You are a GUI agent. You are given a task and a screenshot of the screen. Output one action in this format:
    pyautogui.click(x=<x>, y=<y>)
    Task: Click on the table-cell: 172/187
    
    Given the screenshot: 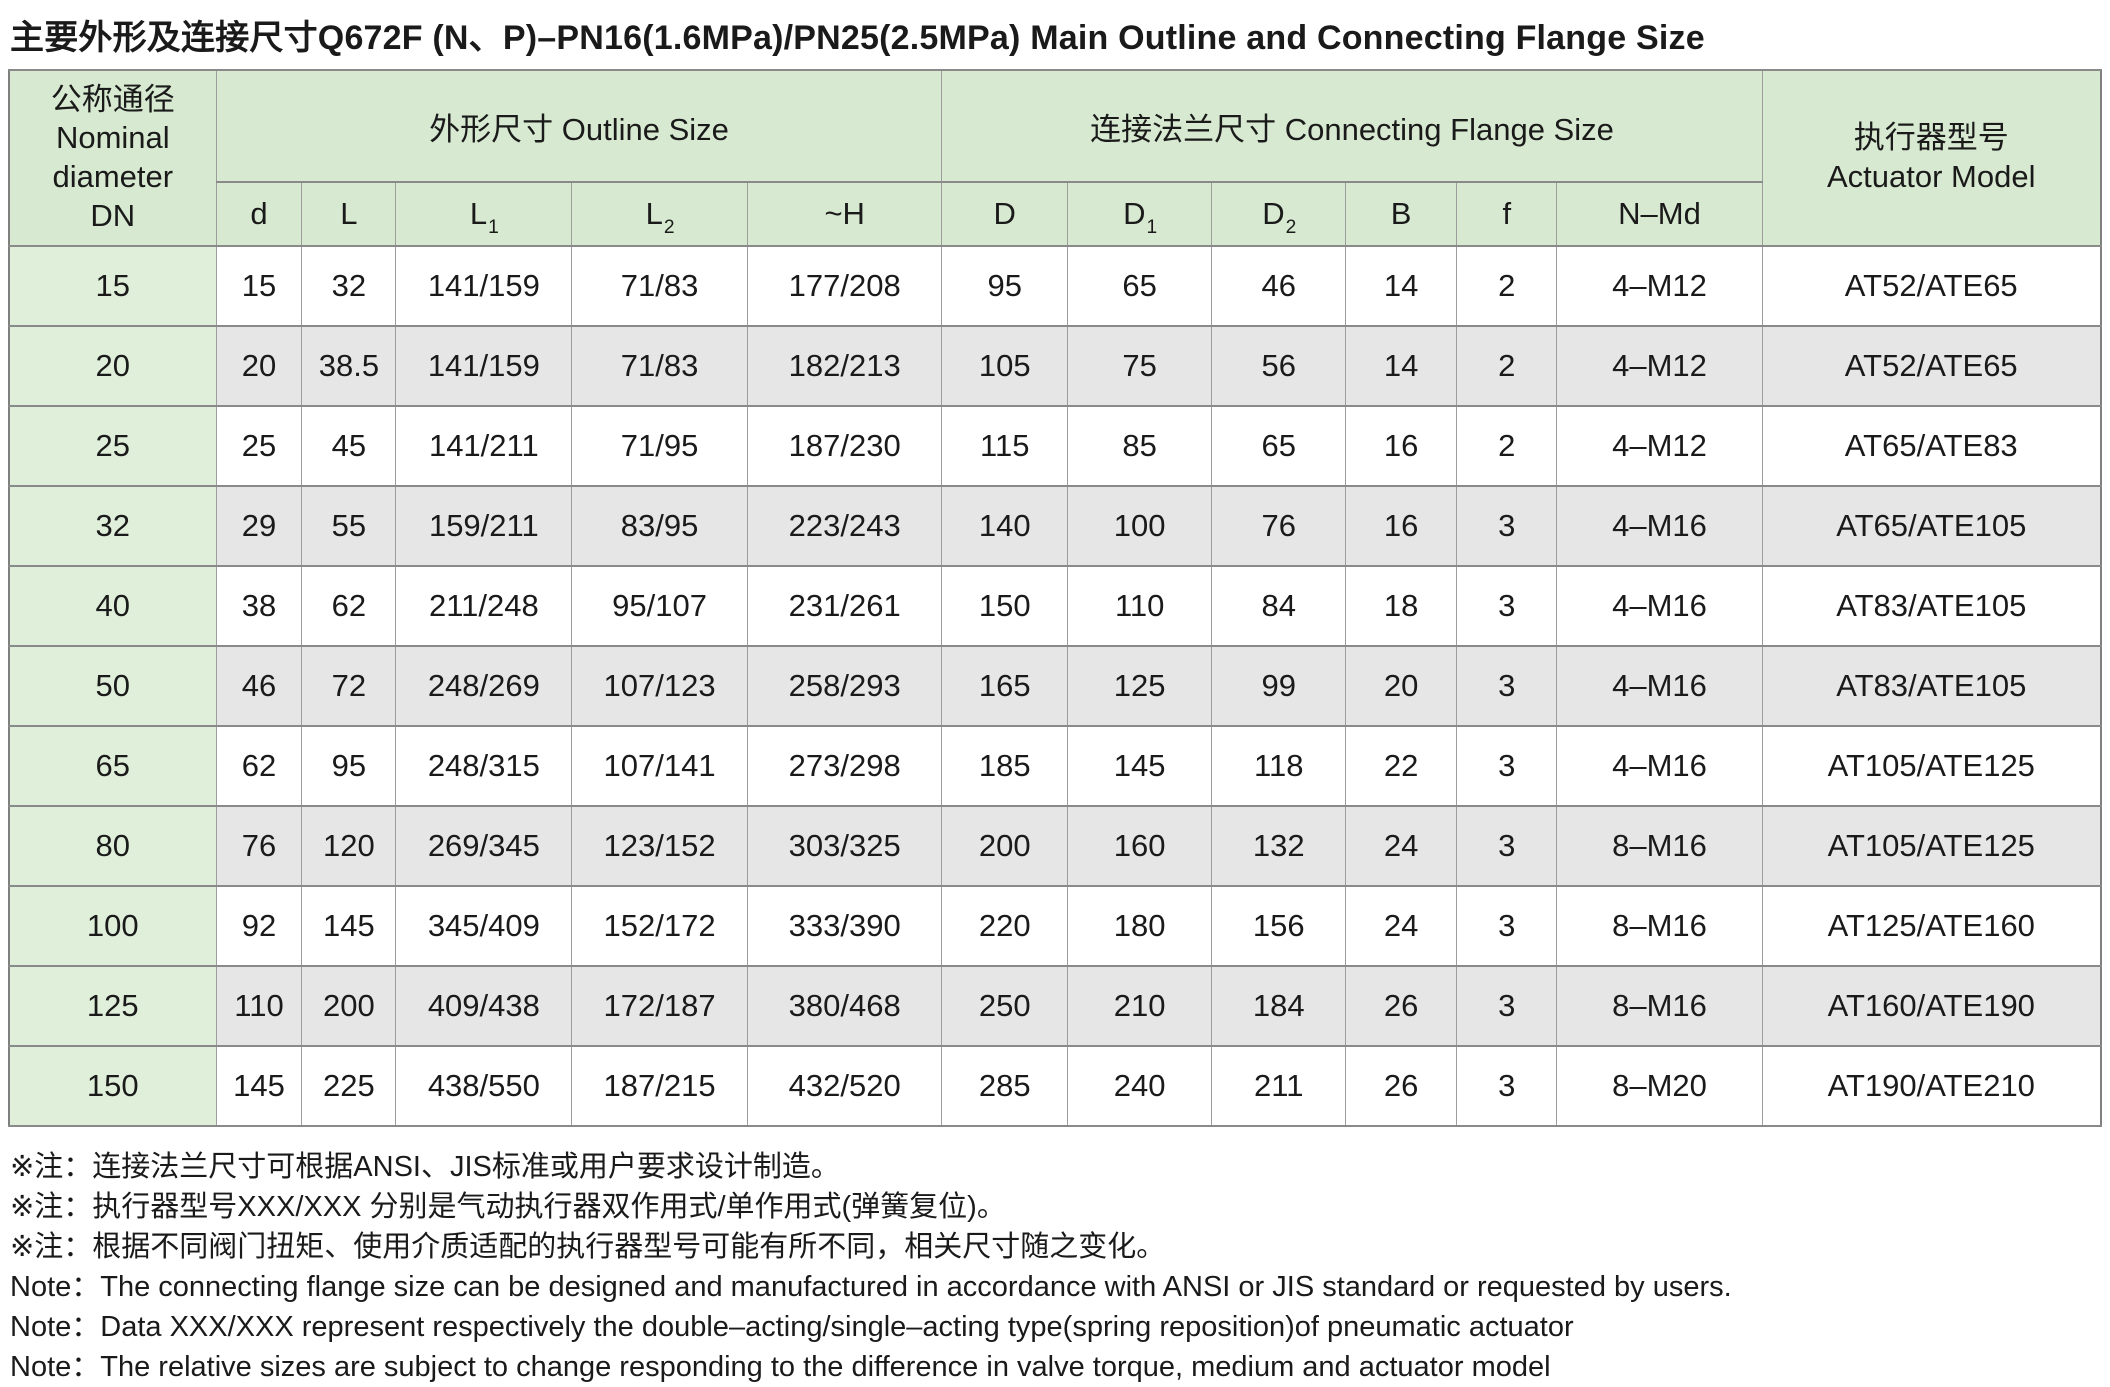 What is the action you would take?
    pyautogui.click(x=659, y=1006)
    